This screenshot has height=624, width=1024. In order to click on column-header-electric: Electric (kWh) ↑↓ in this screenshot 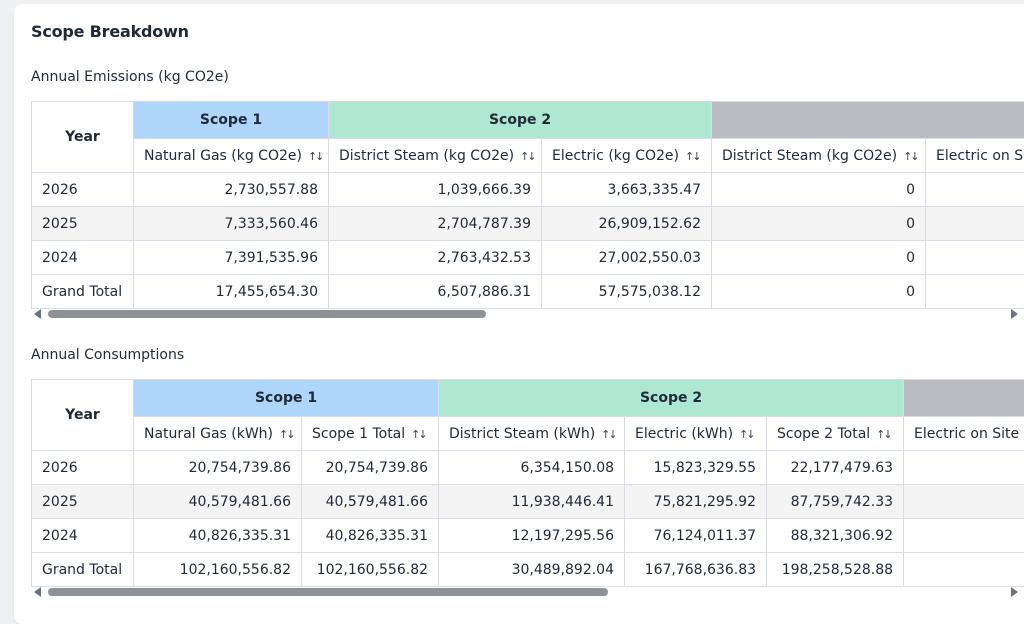, I will do `click(696, 434)`.